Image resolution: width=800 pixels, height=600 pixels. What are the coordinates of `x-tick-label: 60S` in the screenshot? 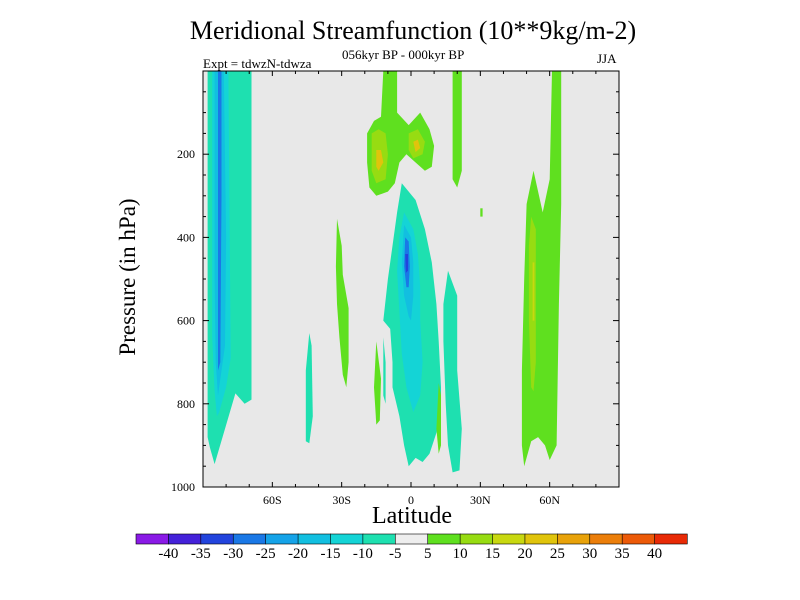 It's located at (272, 500).